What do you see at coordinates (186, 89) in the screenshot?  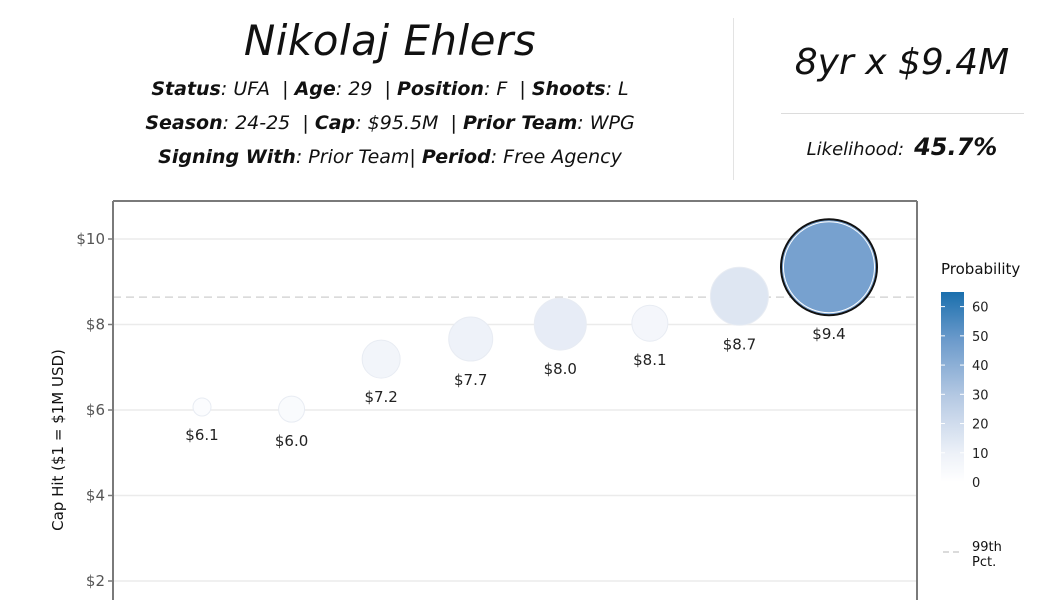 I see `status-label: Status` at bounding box center [186, 89].